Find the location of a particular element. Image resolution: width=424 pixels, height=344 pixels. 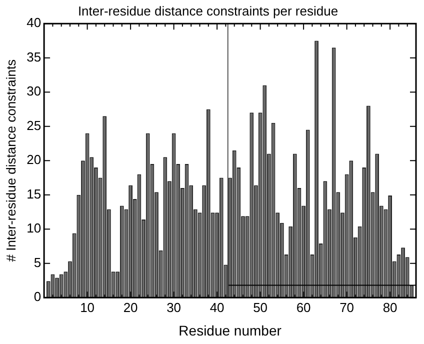

y-tick-label: 30 is located at coordinates (34, 91).